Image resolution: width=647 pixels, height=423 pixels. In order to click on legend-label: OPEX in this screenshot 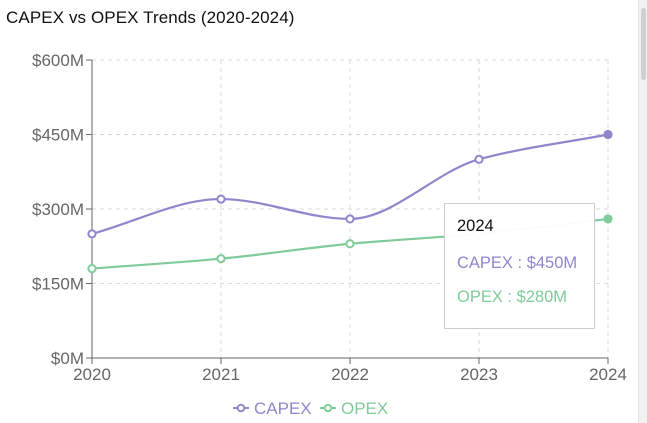, I will do `click(364, 408)`.